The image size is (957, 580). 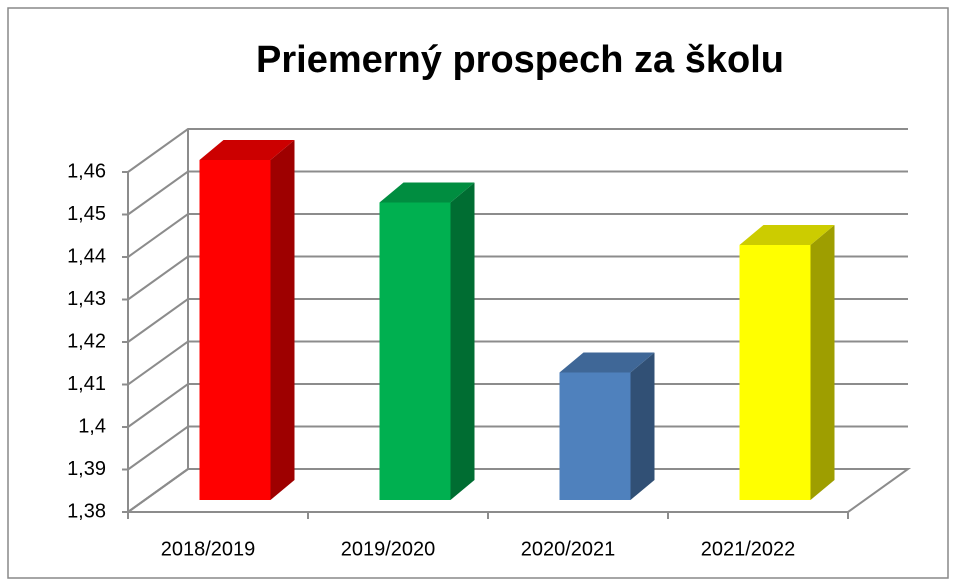 What do you see at coordinates (568, 549) in the screenshot?
I see `x-tick-label: 2020/2021` at bounding box center [568, 549].